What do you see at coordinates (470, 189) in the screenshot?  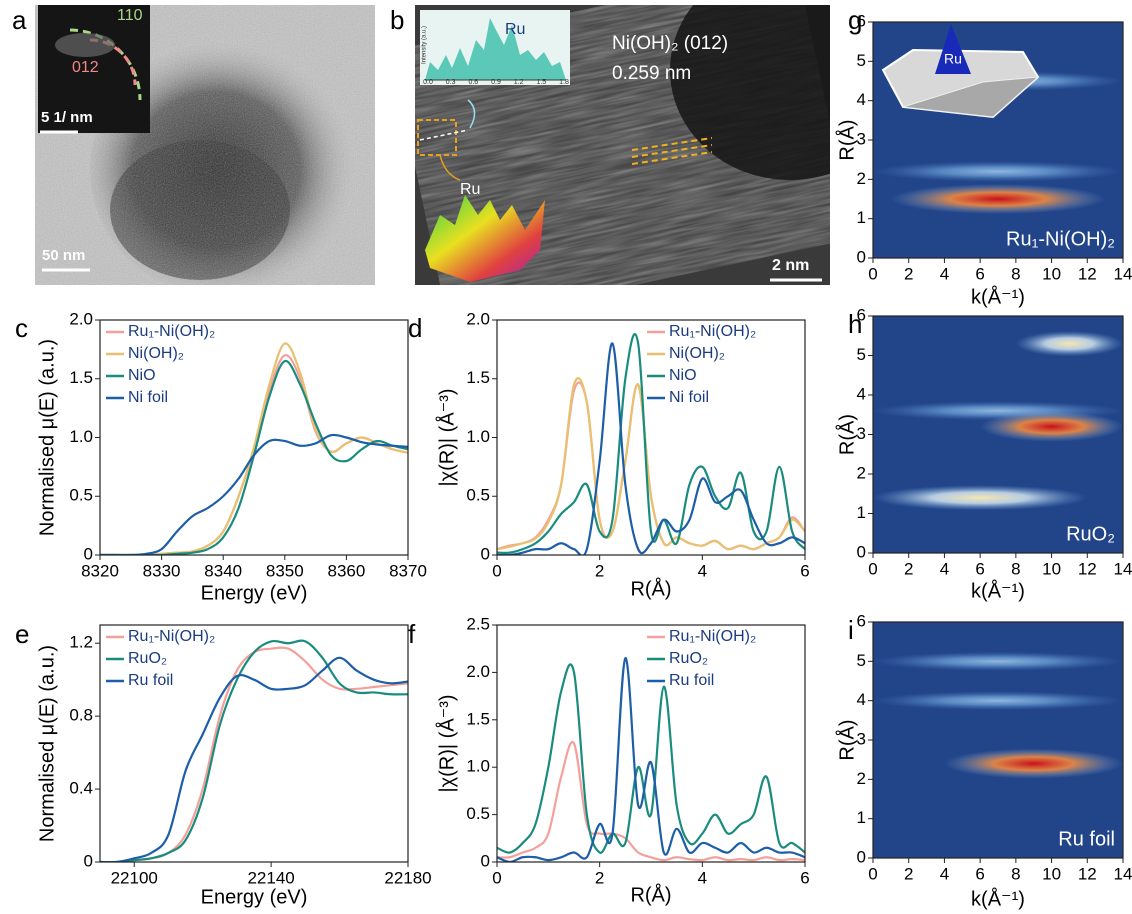 I see `surface-label: Ru` at bounding box center [470, 189].